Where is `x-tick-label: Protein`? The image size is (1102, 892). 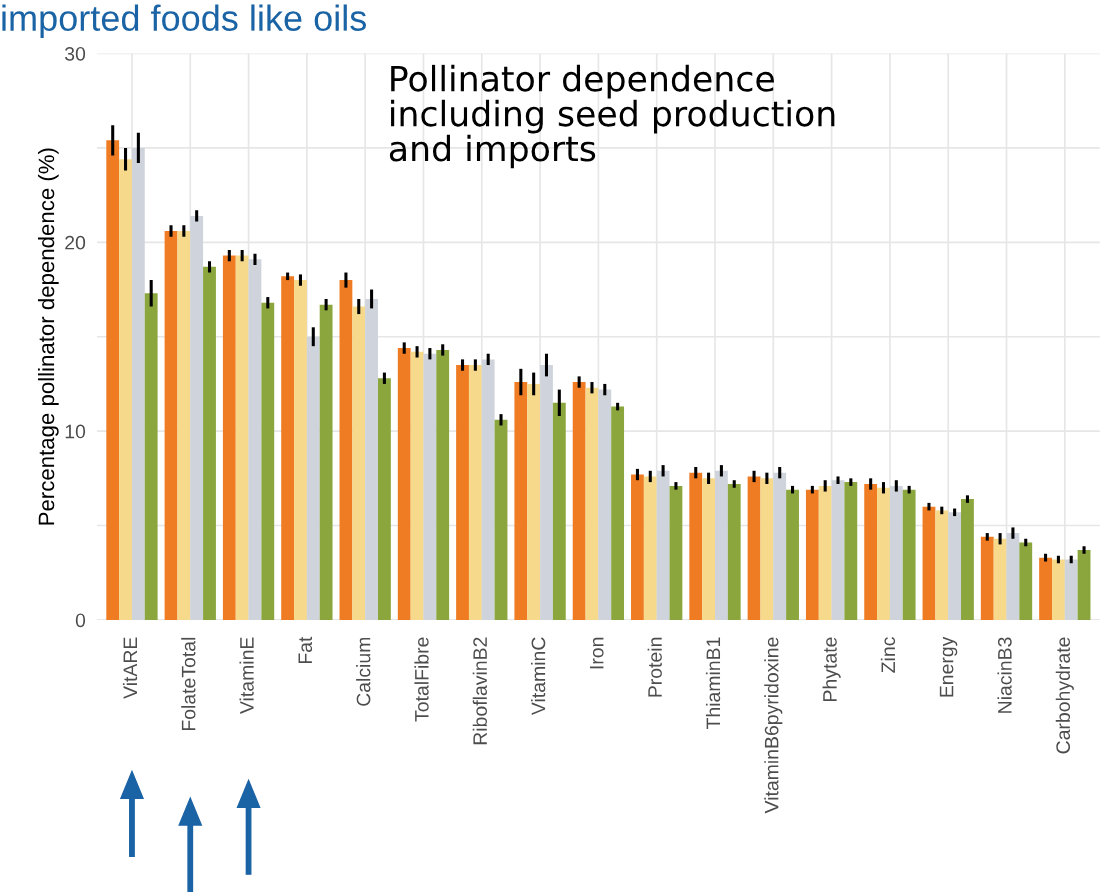 x-tick-label: Protein is located at coordinates (654, 667).